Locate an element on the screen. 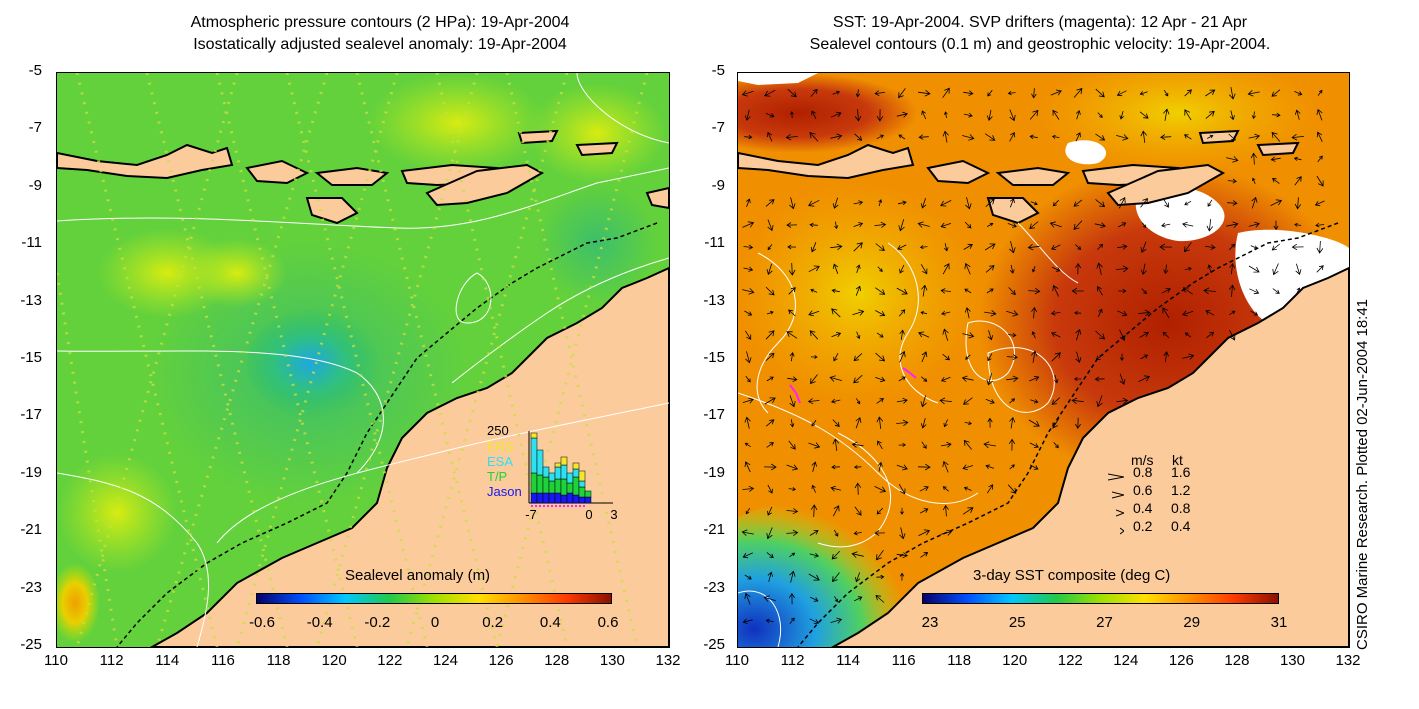 This screenshot has height=709, width=1419. speed-legend-ms: 0.6 is located at coordinates (1143, 490).